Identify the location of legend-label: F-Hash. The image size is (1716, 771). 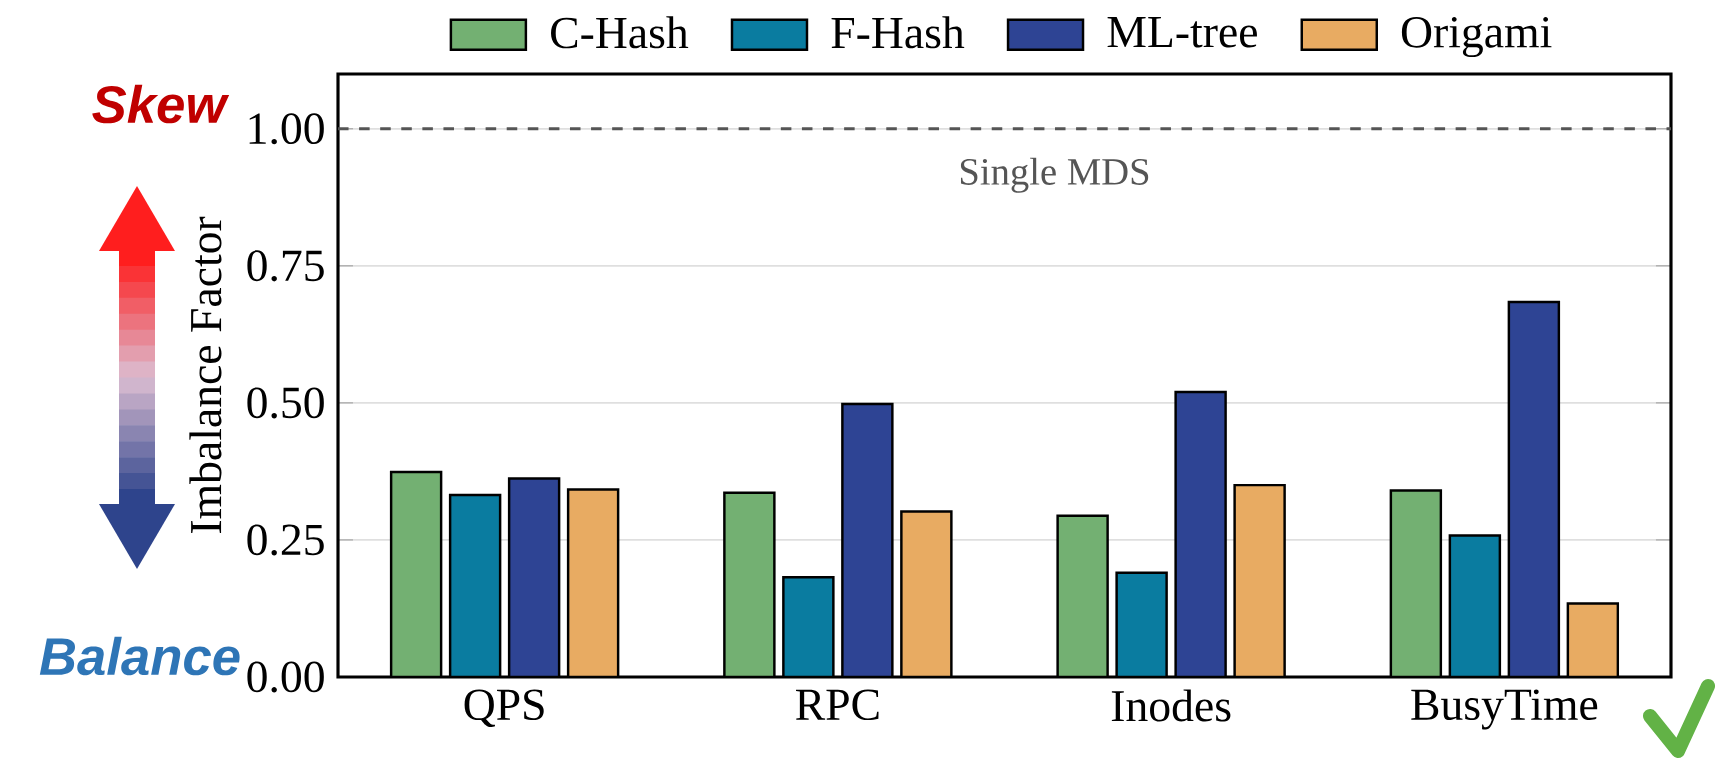
(898, 32).